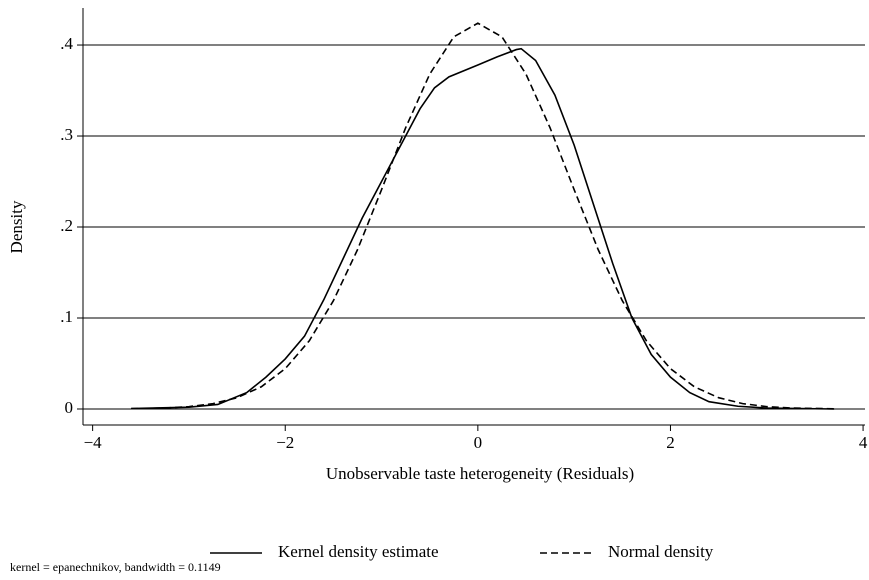  Describe the element at coordinates (69, 407) in the screenshot. I see `y-tick-label: 0` at that location.